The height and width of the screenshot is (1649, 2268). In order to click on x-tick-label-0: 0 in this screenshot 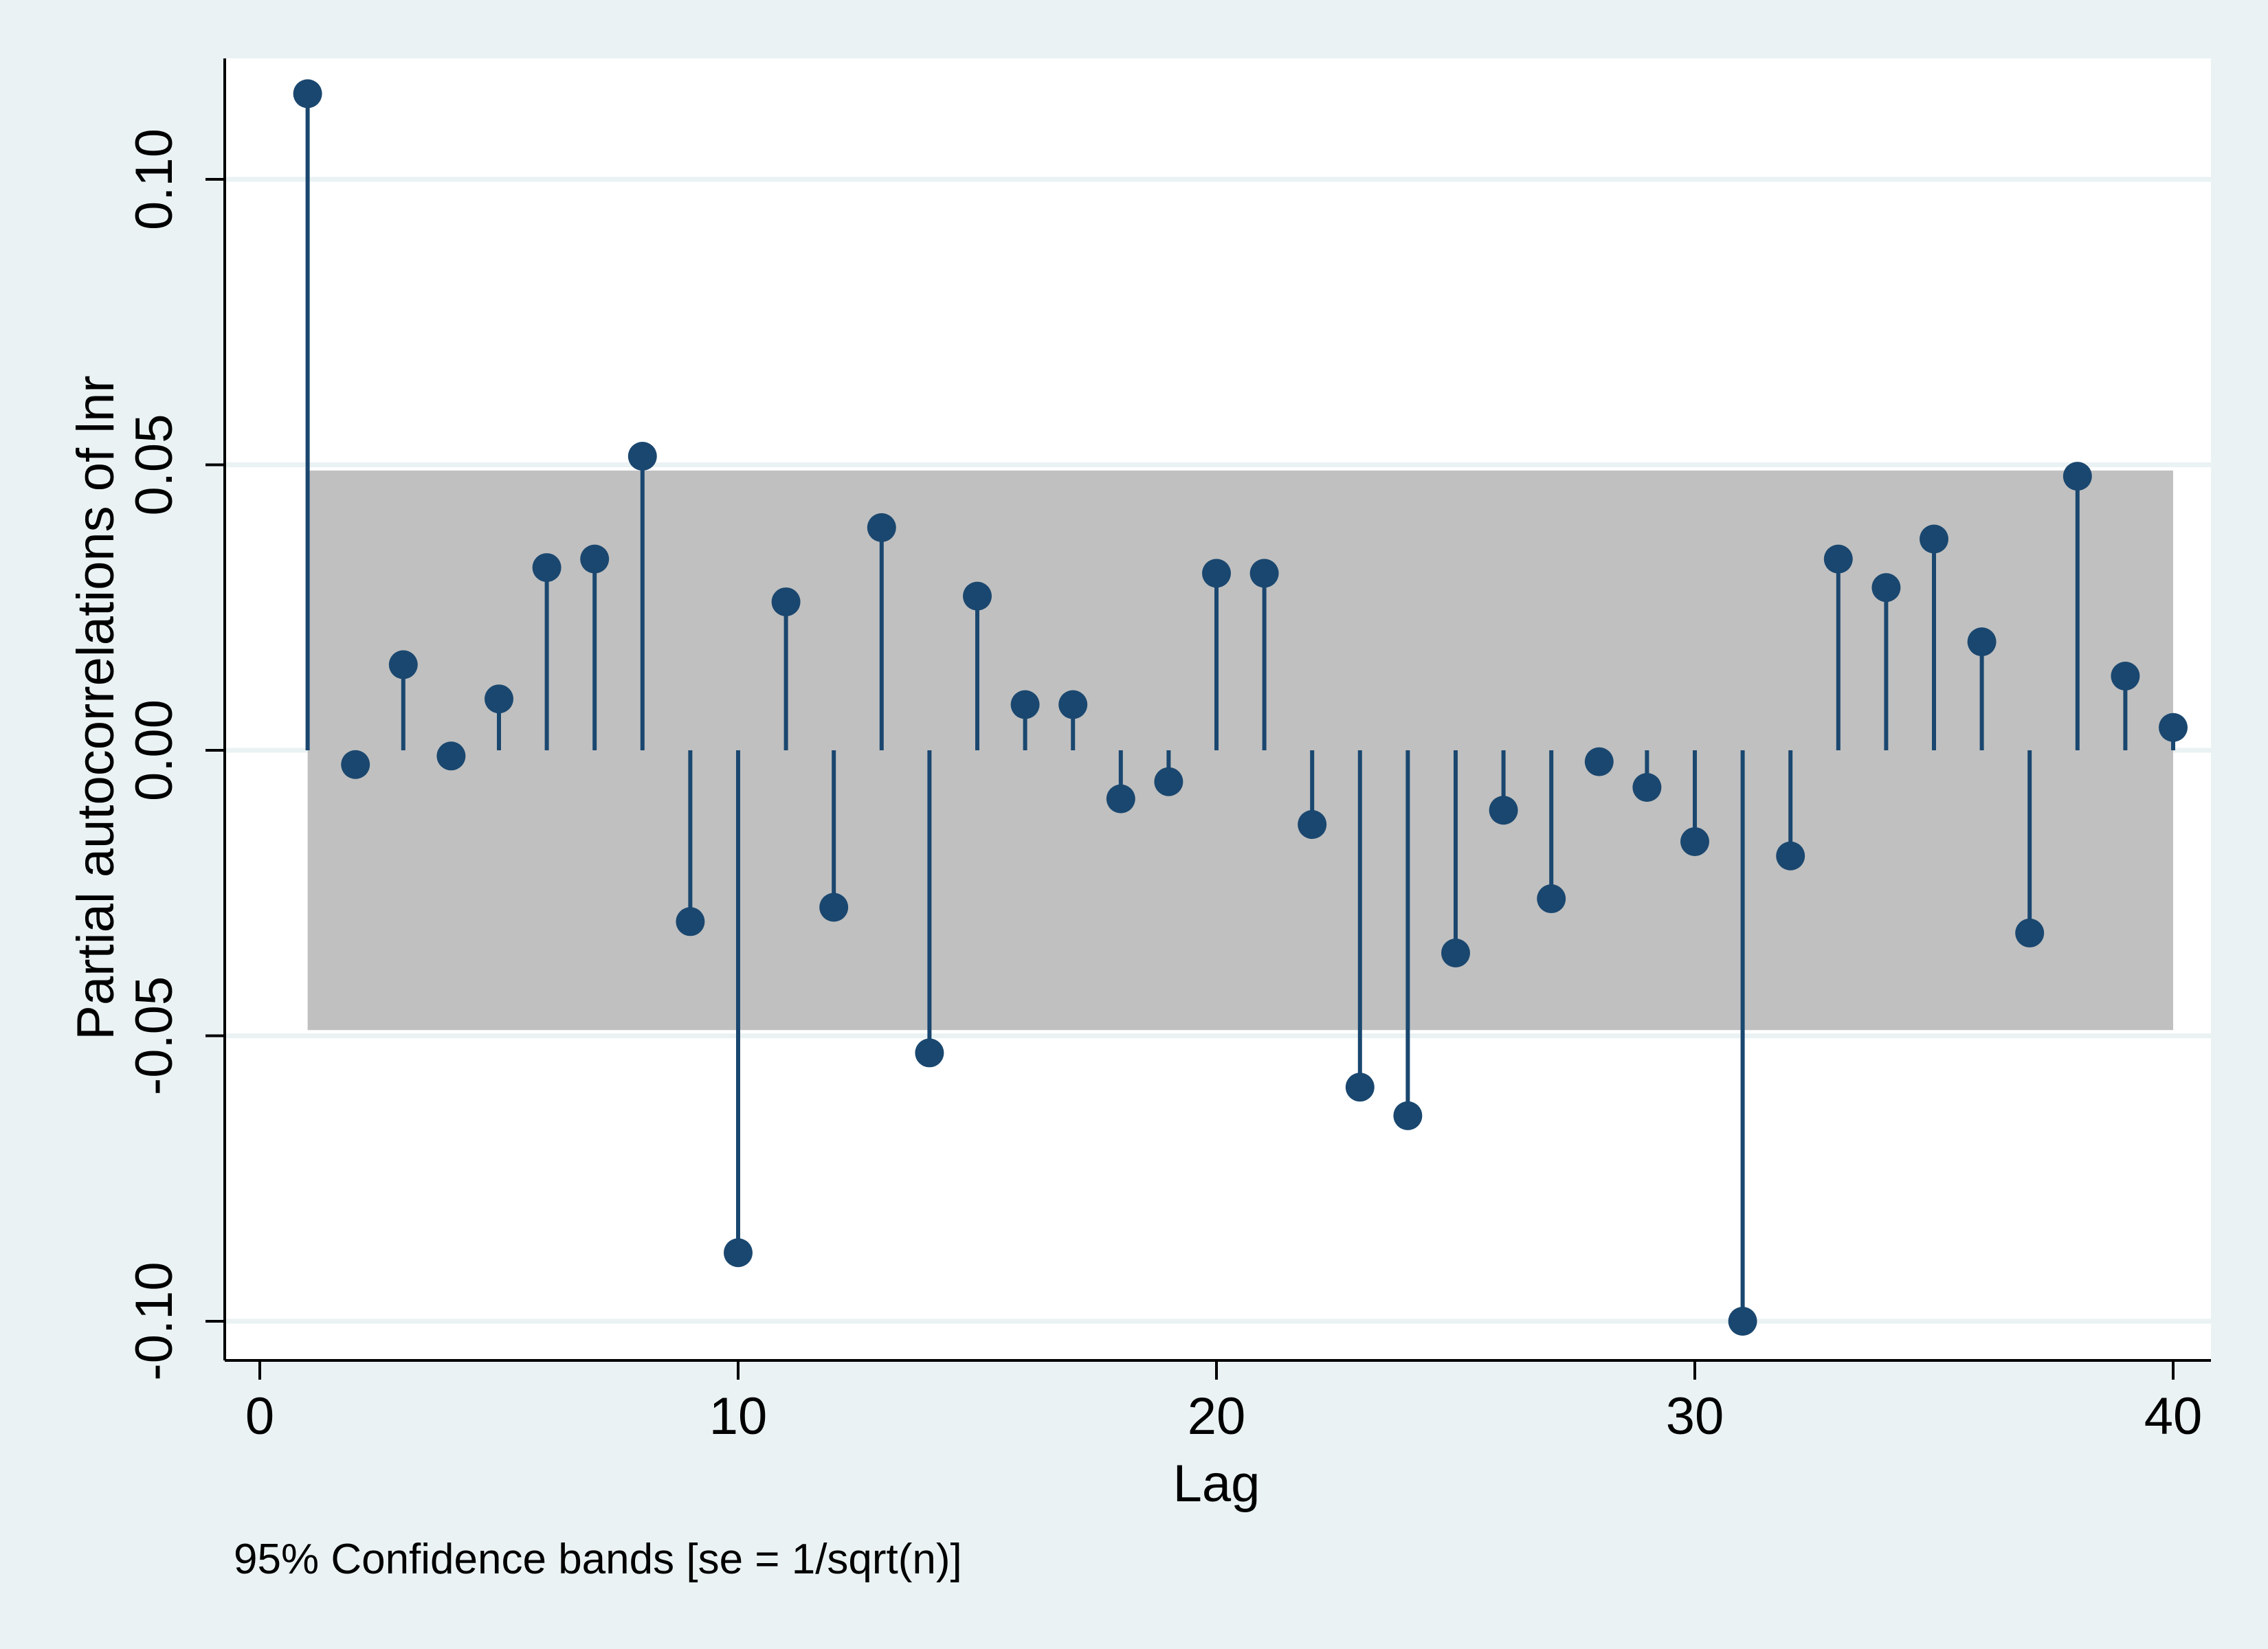, I will do `click(259, 1417)`.